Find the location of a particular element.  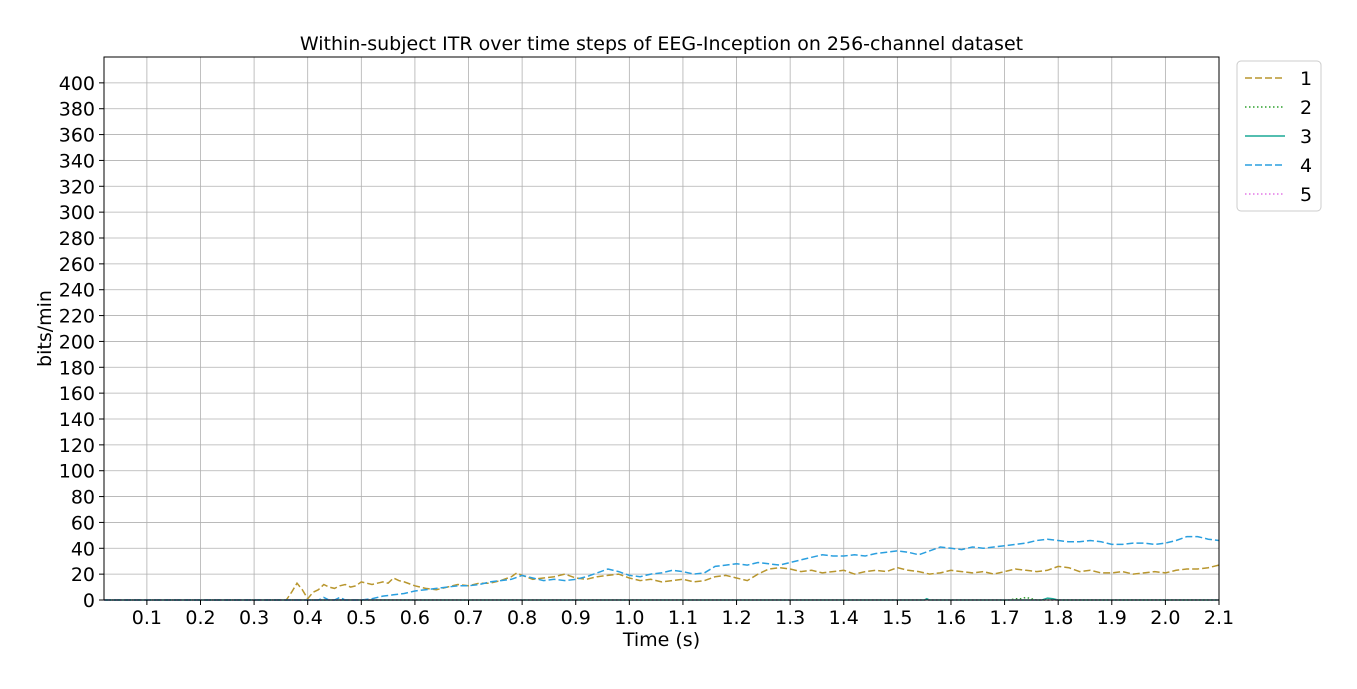

y-tick-label: 320 is located at coordinates (77, 187).